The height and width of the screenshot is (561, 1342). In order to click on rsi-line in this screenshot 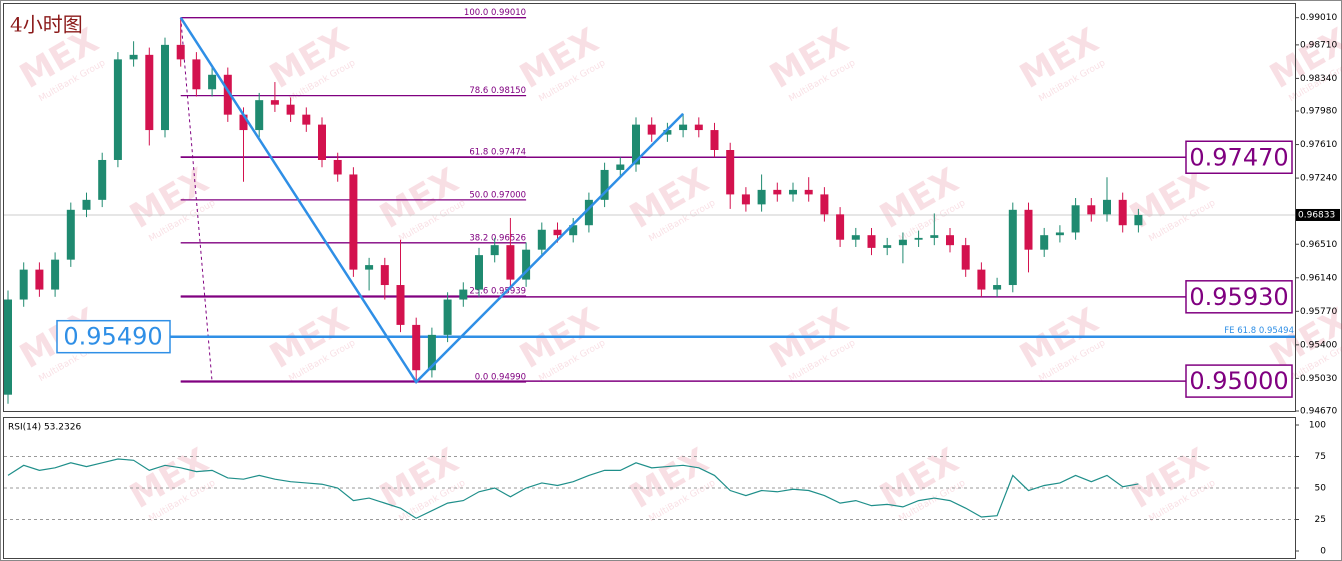, I will do `click(573, 488)`.